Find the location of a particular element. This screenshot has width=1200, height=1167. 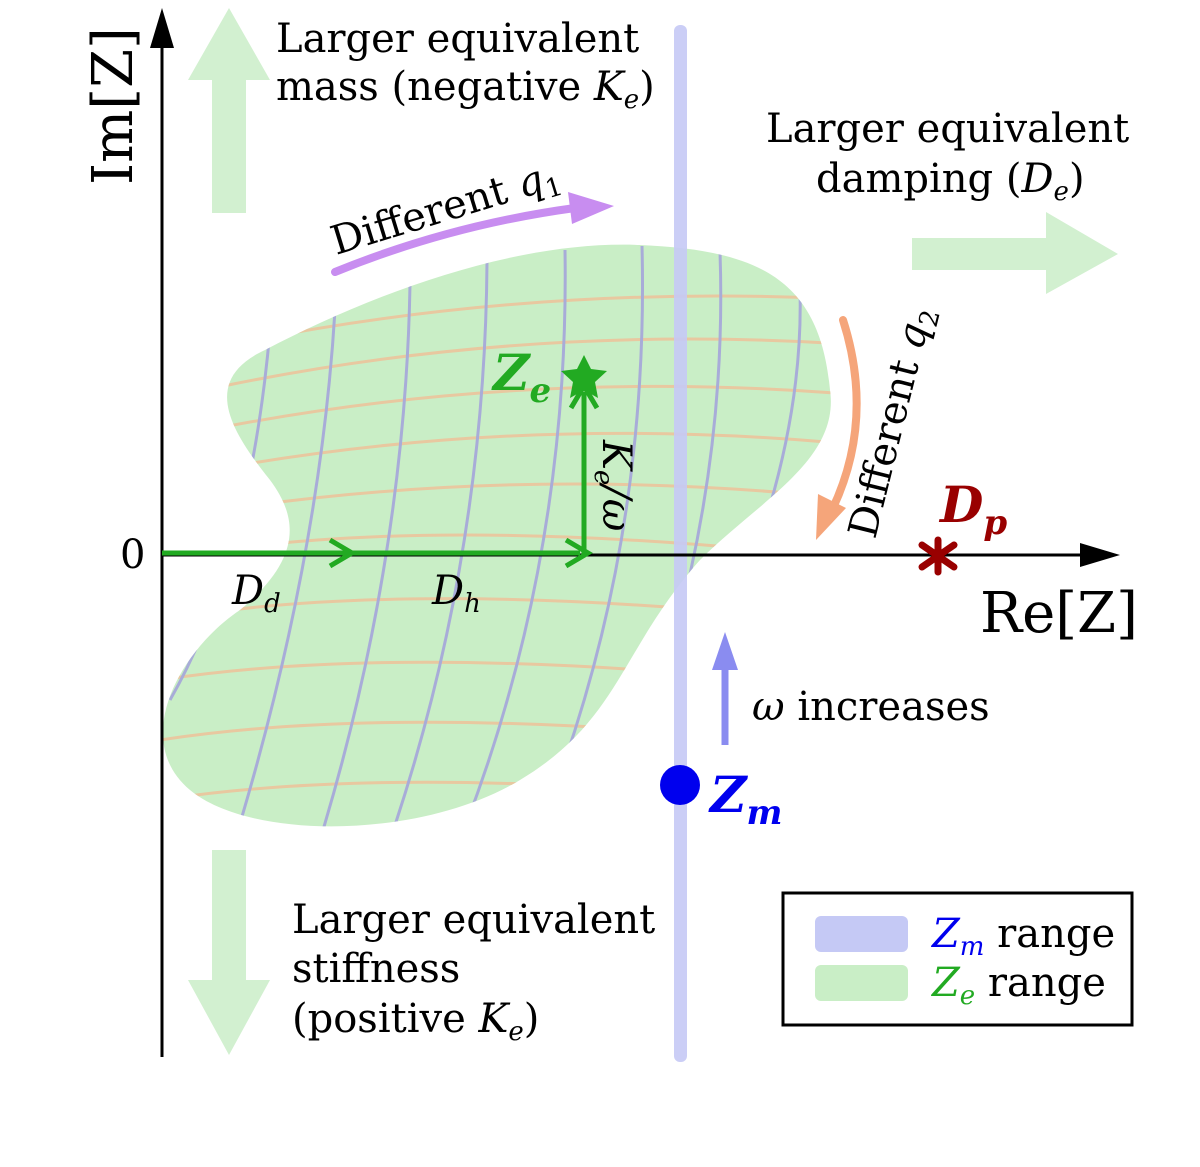

stiffness-annotation-line3: (positive Ke) is located at coordinates (415, 1021).